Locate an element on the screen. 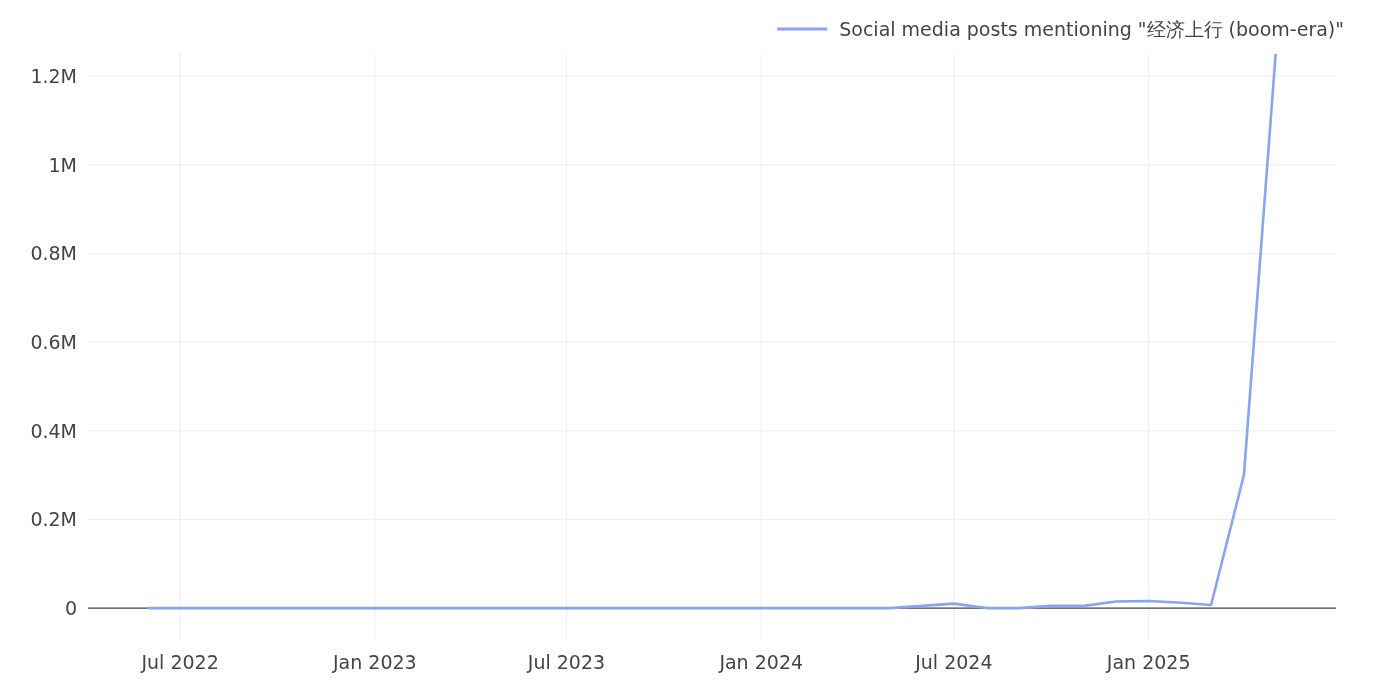 The height and width of the screenshot is (694, 1376). y-tick-label: 0.8M is located at coordinates (53, 253).